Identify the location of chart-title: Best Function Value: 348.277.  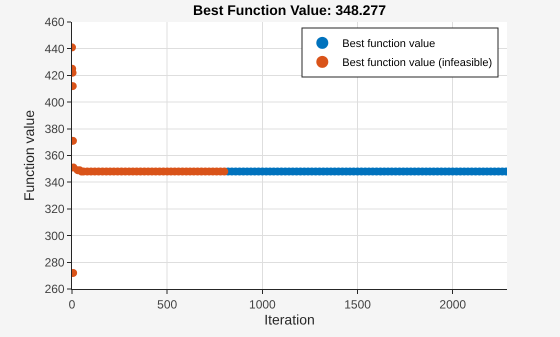
(289, 10).